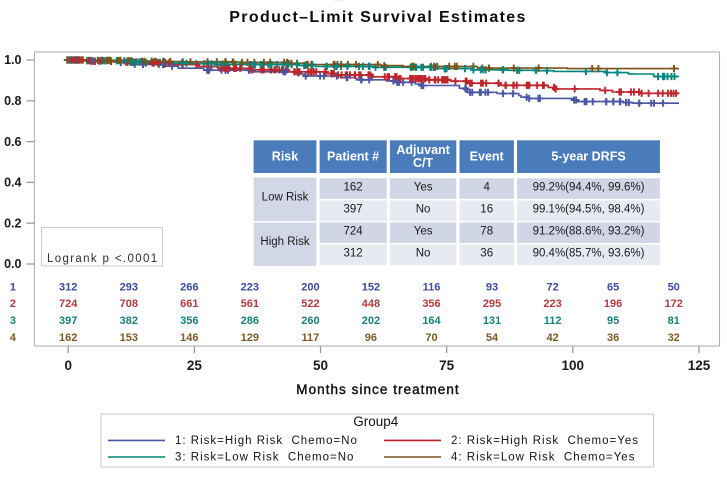 This screenshot has height=481, width=727. What do you see at coordinates (378, 17) in the screenshot?
I see `svg-text:Product–Limit Survival Estimat: Product–Limit Survival Estimates` at bounding box center [378, 17].